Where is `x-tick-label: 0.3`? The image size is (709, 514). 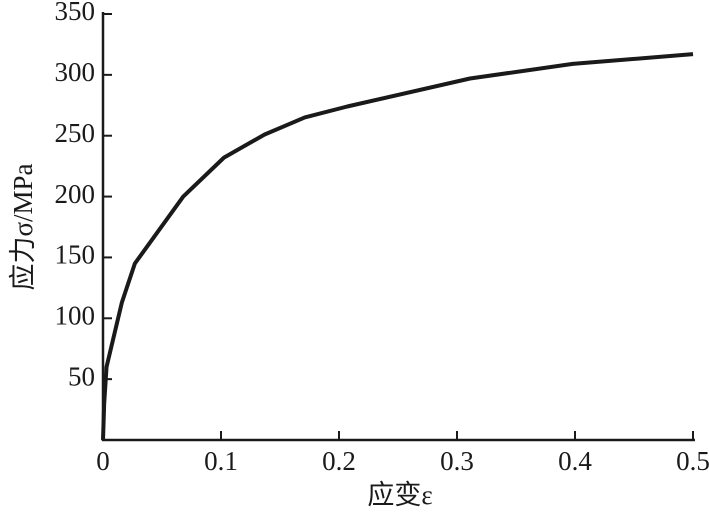
x-tick-label: 0.3 is located at coordinates (457, 461).